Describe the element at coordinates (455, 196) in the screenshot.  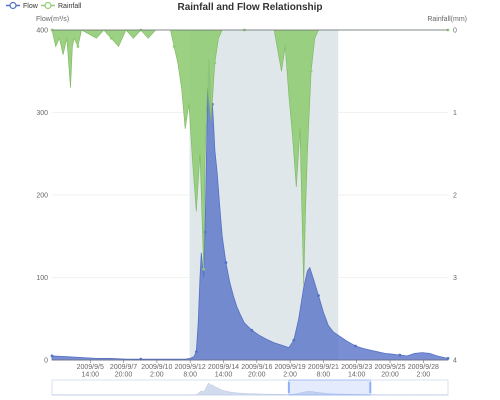
I see `y-right-tick-label: 2` at that location.